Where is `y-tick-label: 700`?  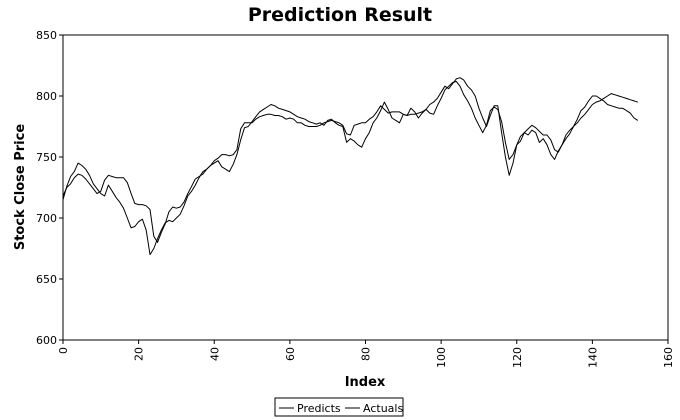
y-tick-label: 700 is located at coordinates (46, 218).